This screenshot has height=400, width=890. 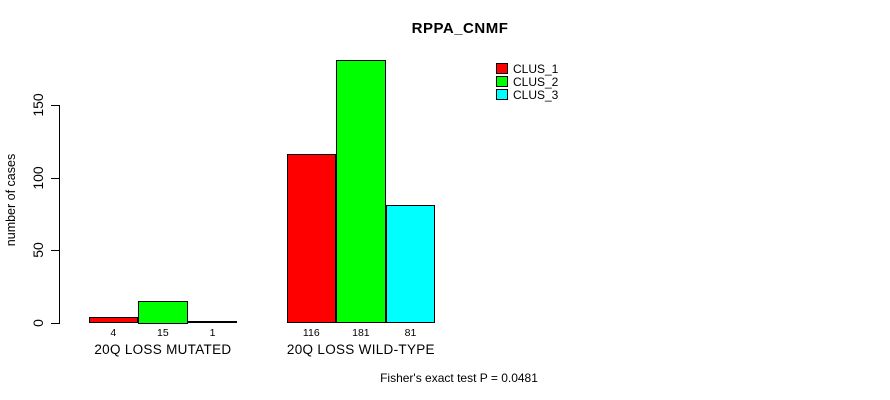 What do you see at coordinates (212, 322) in the screenshot?
I see `bar-clus_3-group1` at bounding box center [212, 322].